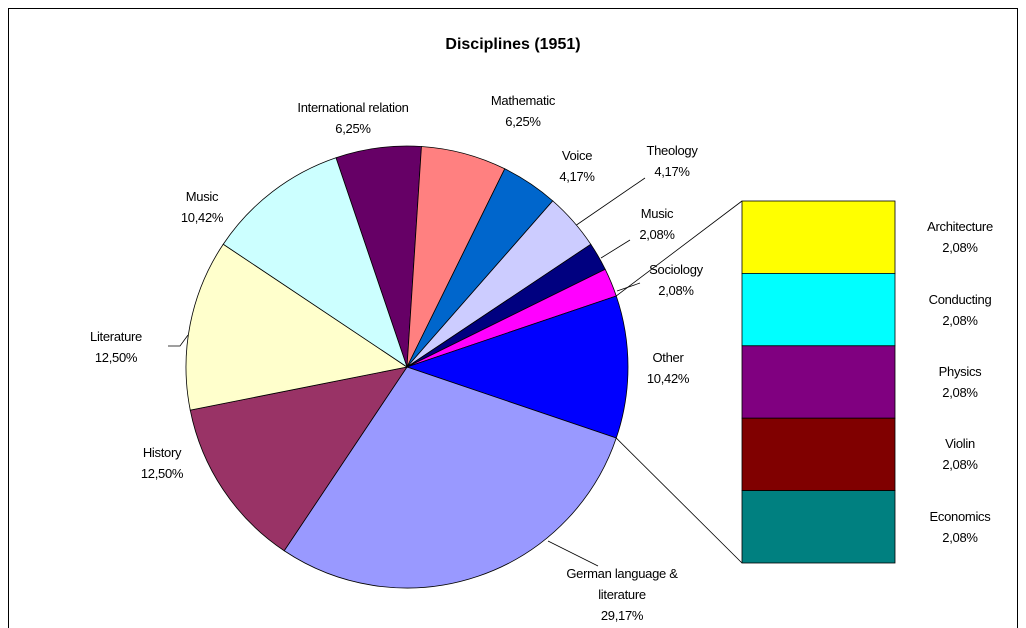 The height and width of the screenshot is (628, 1026). I want to click on data-label: Music 10,42%, so click(202, 207).